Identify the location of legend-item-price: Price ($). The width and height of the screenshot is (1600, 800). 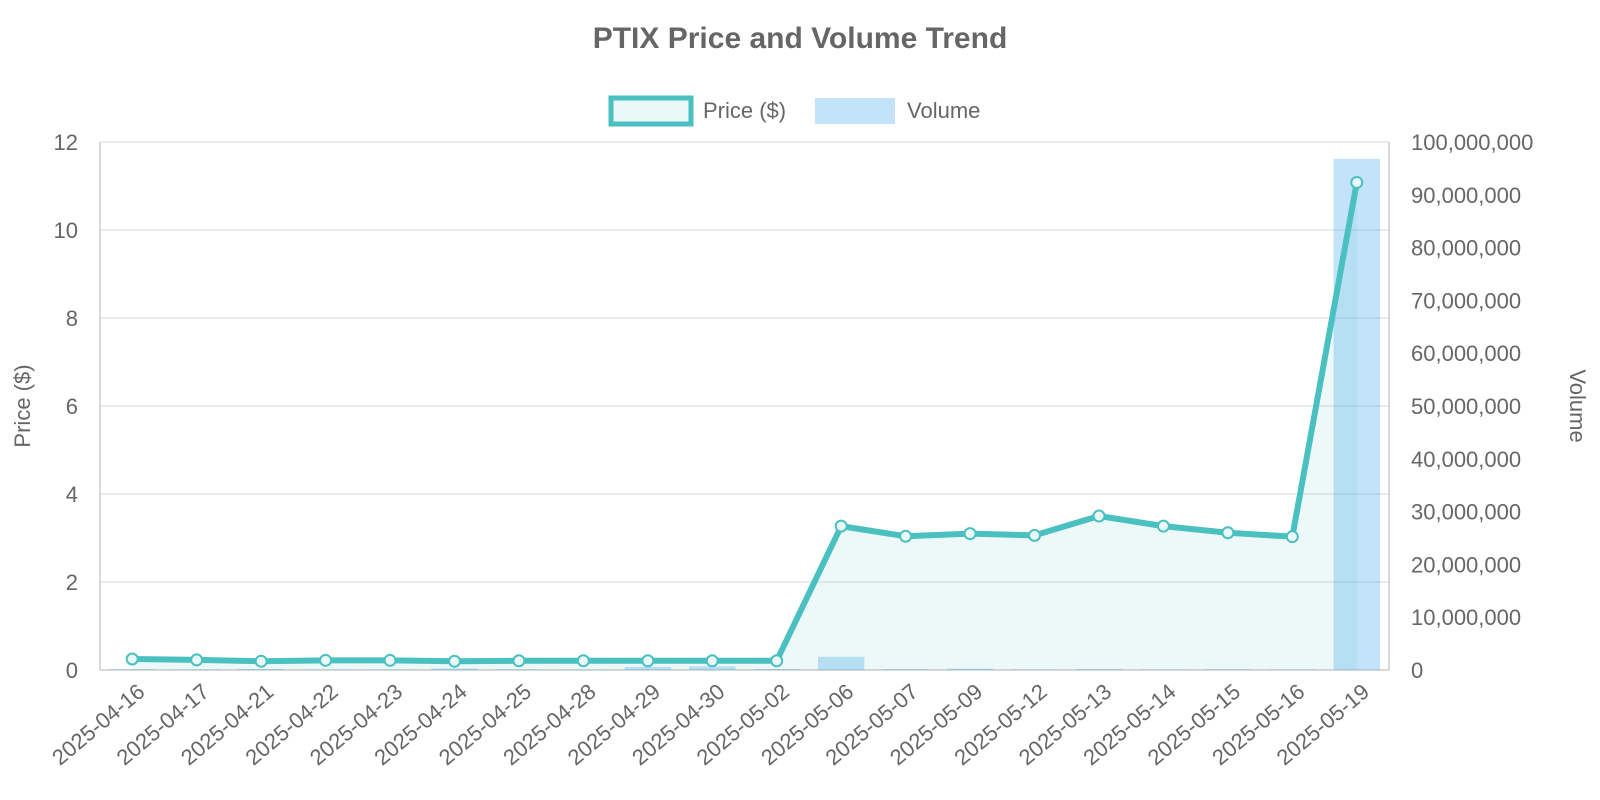
(697, 111).